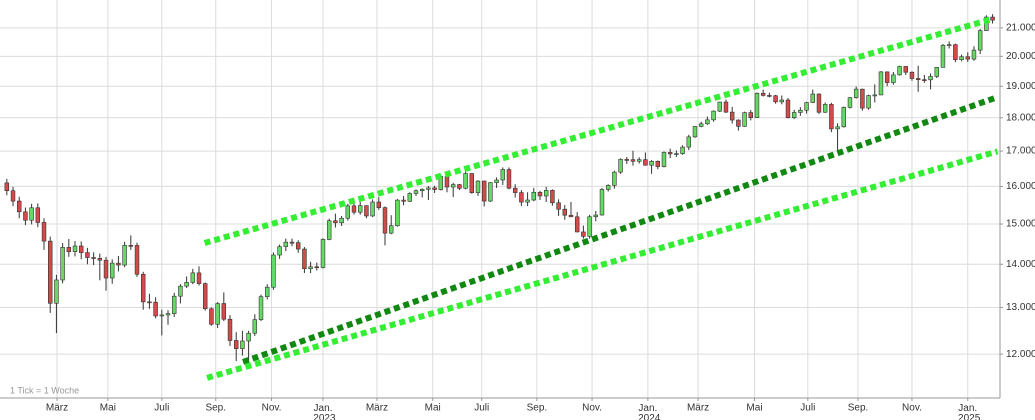  Describe the element at coordinates (754, 408) in the screenshot. I see `x-tick-label: Mai` at that location.